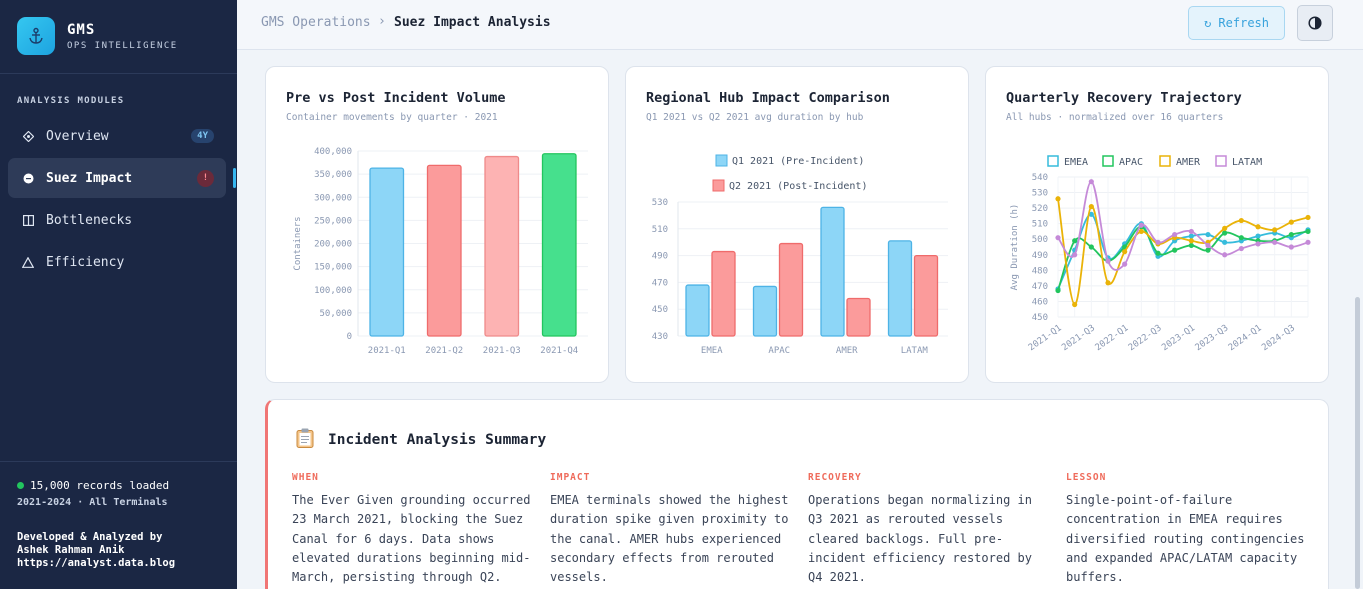 This screenshot has width=1363, height=589. What do you see at coordinates (1115, 117) in the screenshot?
I see `card-subtitle: All hubs · normalized over 16 quarters` at bounding box center [1115, 117].